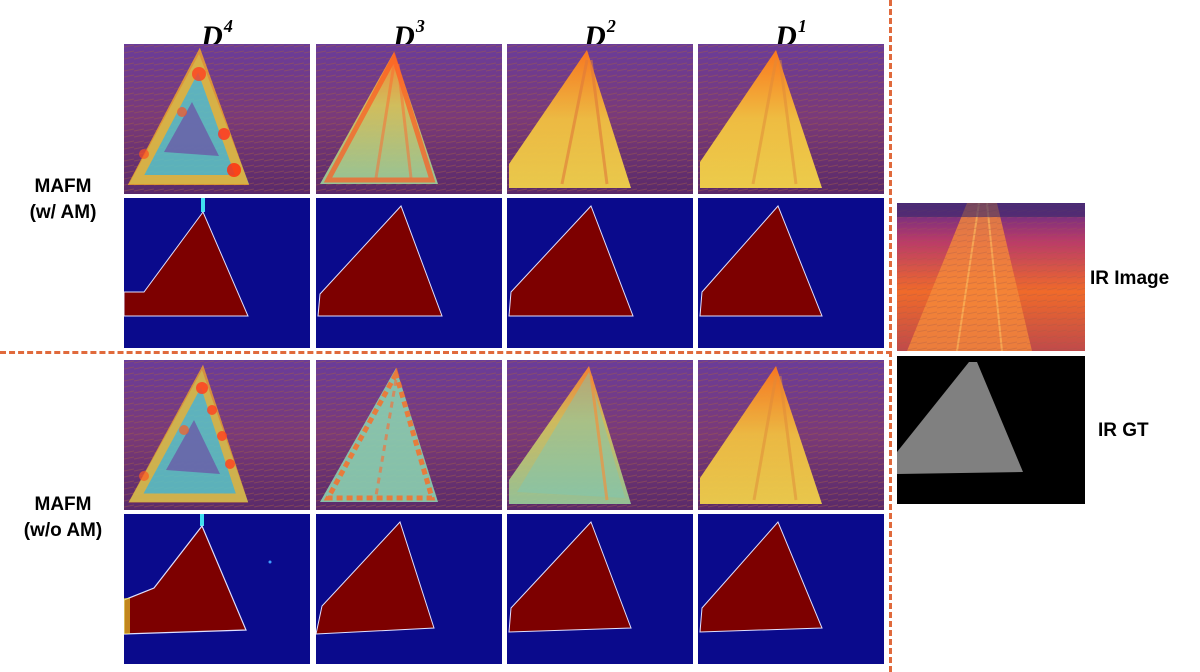 The image size is (1200, 672). I want to click on heatmap-without-am-d2, so click(600, 435).